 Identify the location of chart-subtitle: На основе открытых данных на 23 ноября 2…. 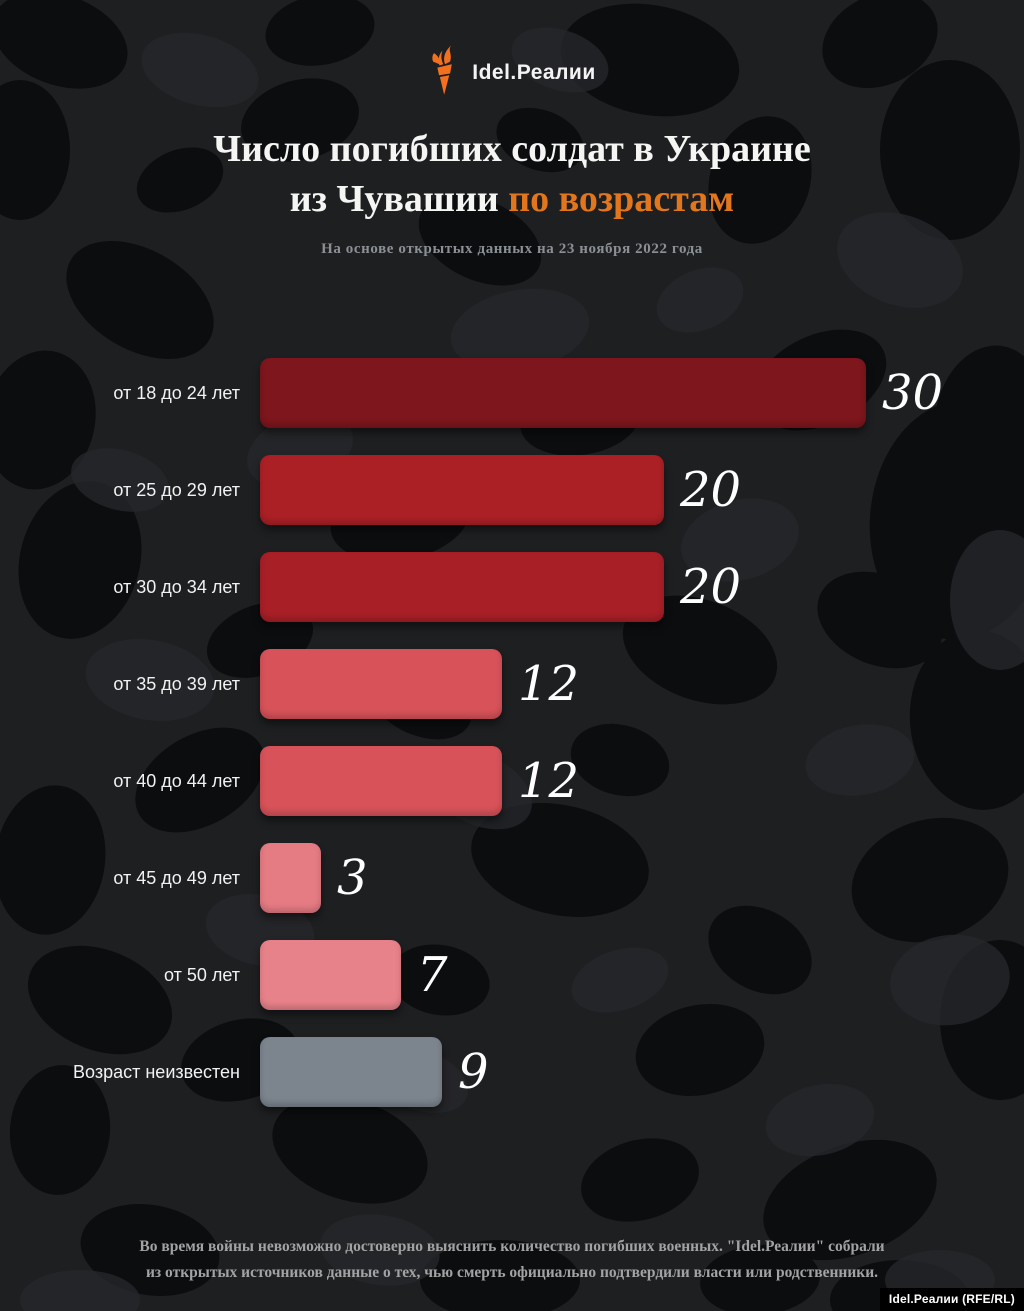
(512, 249).